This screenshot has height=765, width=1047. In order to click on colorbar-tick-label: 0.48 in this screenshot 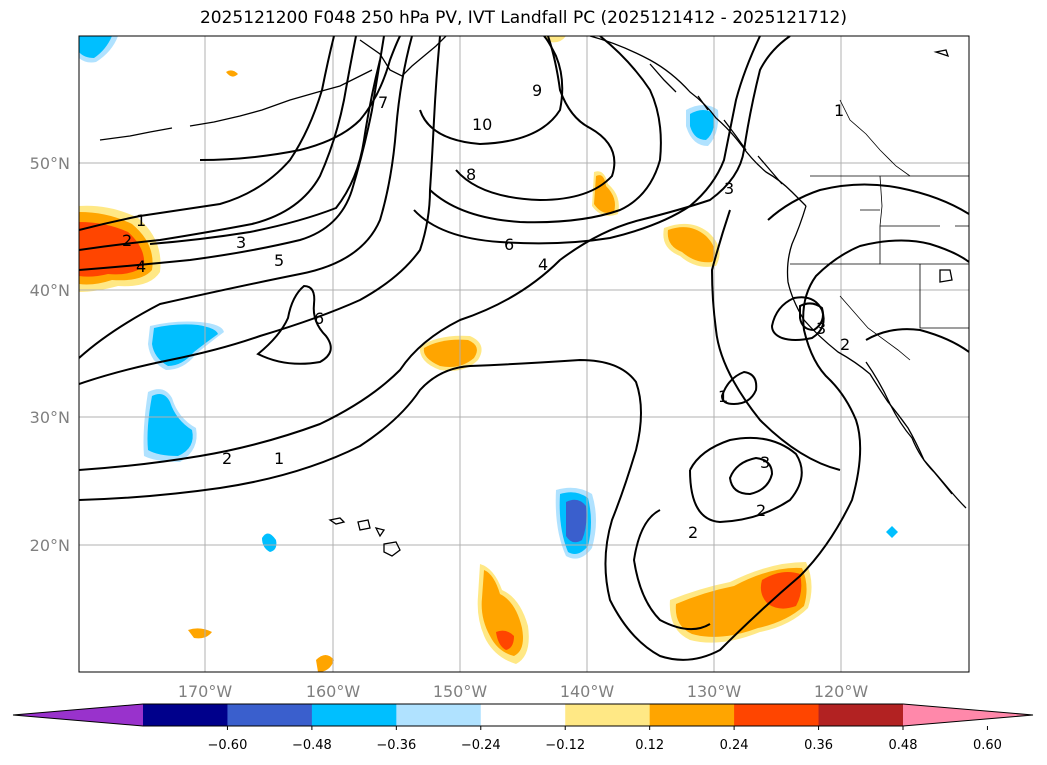, I will do `click(903, 745)`.